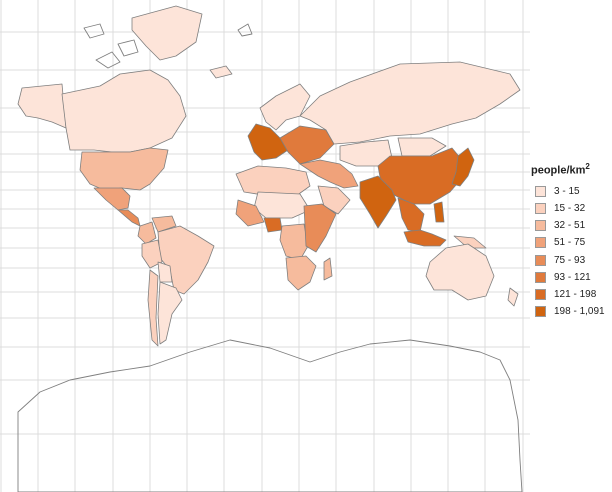 This screenshot has height=492, width=612. I want to click on region-central-africa, so click(294, 242).